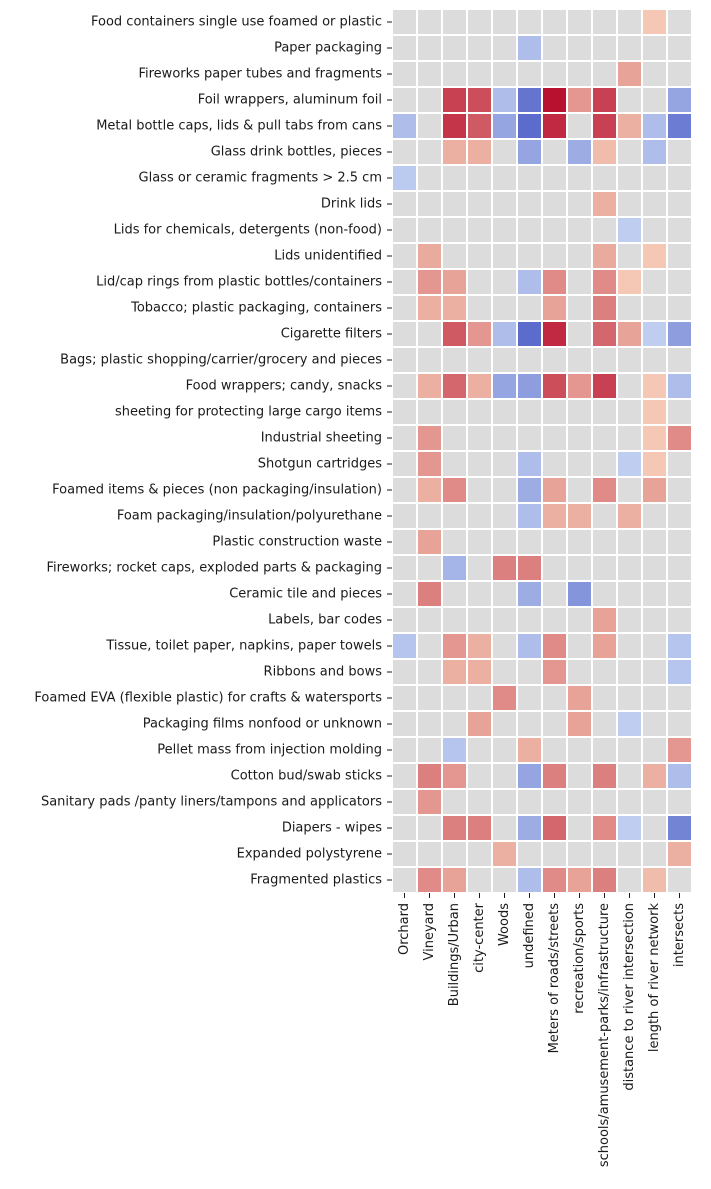  I want to click on y-tick-label: Fragmented plastics, so click(316, 880).